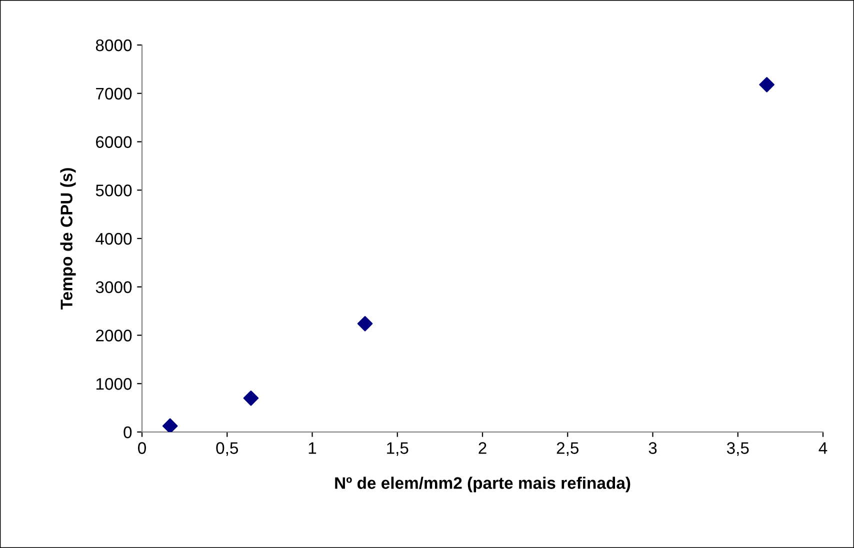 Image resolution: width=854 pixels, height=548 pixels. Describe the element at coordinates (227, 449) in the screenshot. I see `x-tick-label: 0,5` at that location.